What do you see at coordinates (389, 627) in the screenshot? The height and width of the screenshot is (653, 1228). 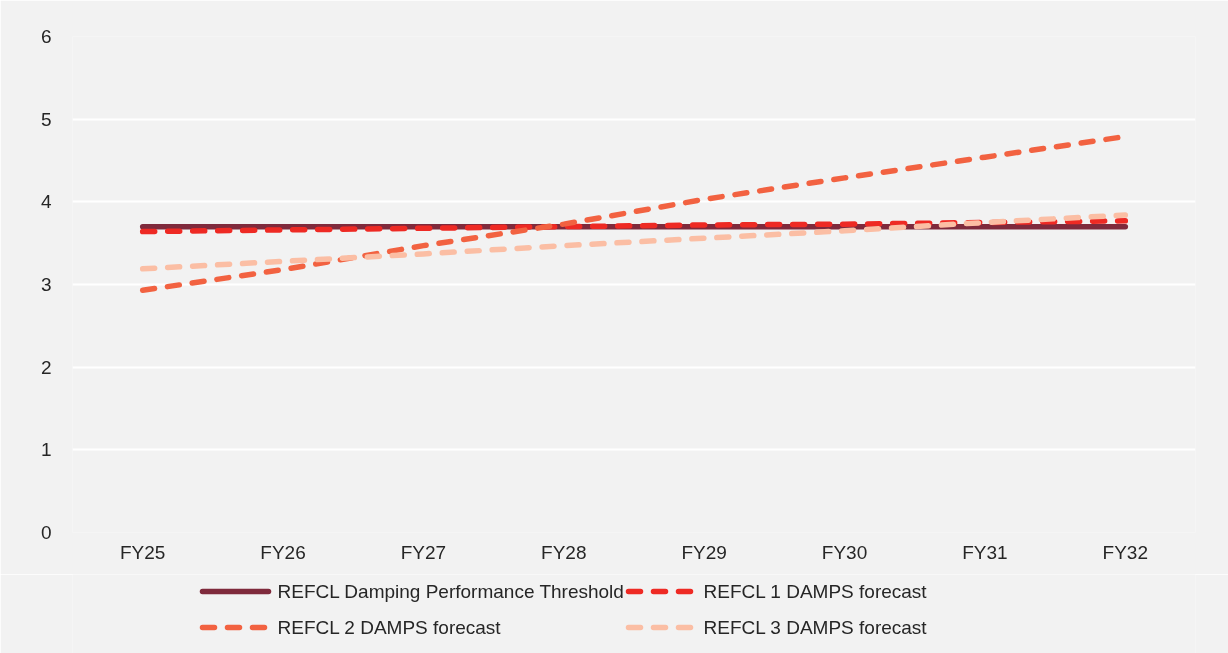 I see `legend-label: REFCL 2 DAMPS forecast` at bounding box center [389, 627].